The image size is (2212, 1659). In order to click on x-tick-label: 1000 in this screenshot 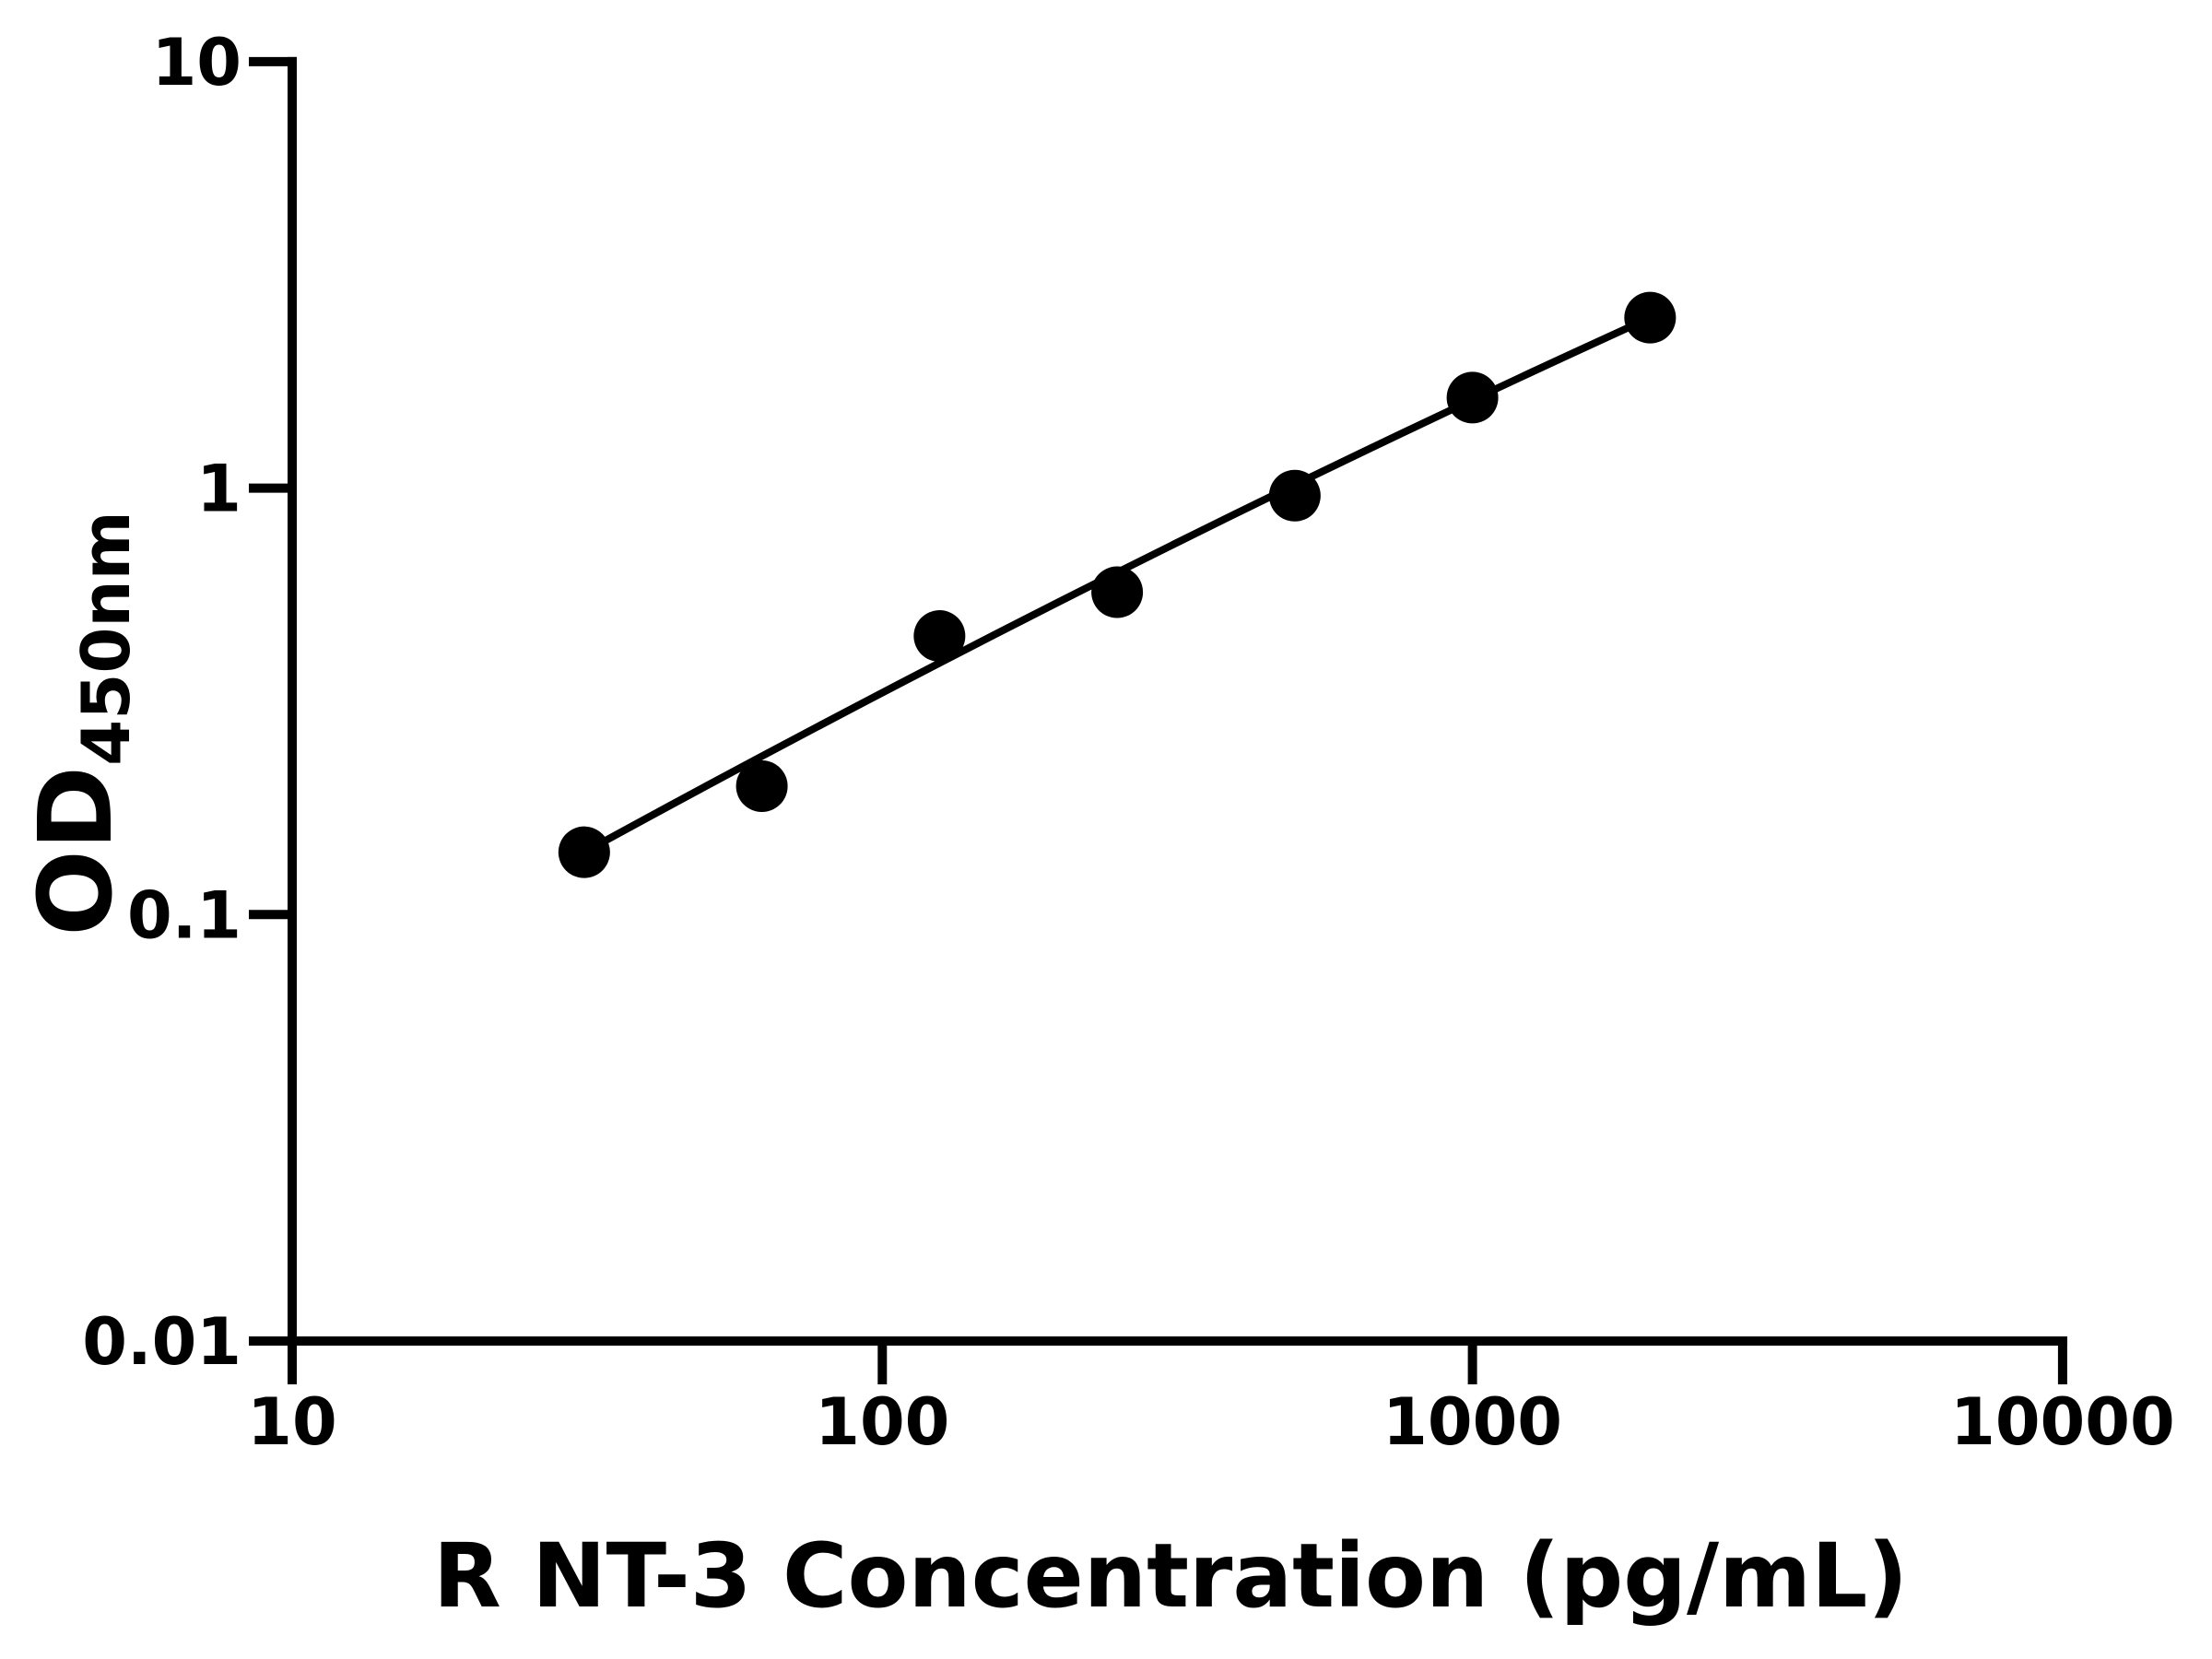, I will do `click(1472, 1422)`.